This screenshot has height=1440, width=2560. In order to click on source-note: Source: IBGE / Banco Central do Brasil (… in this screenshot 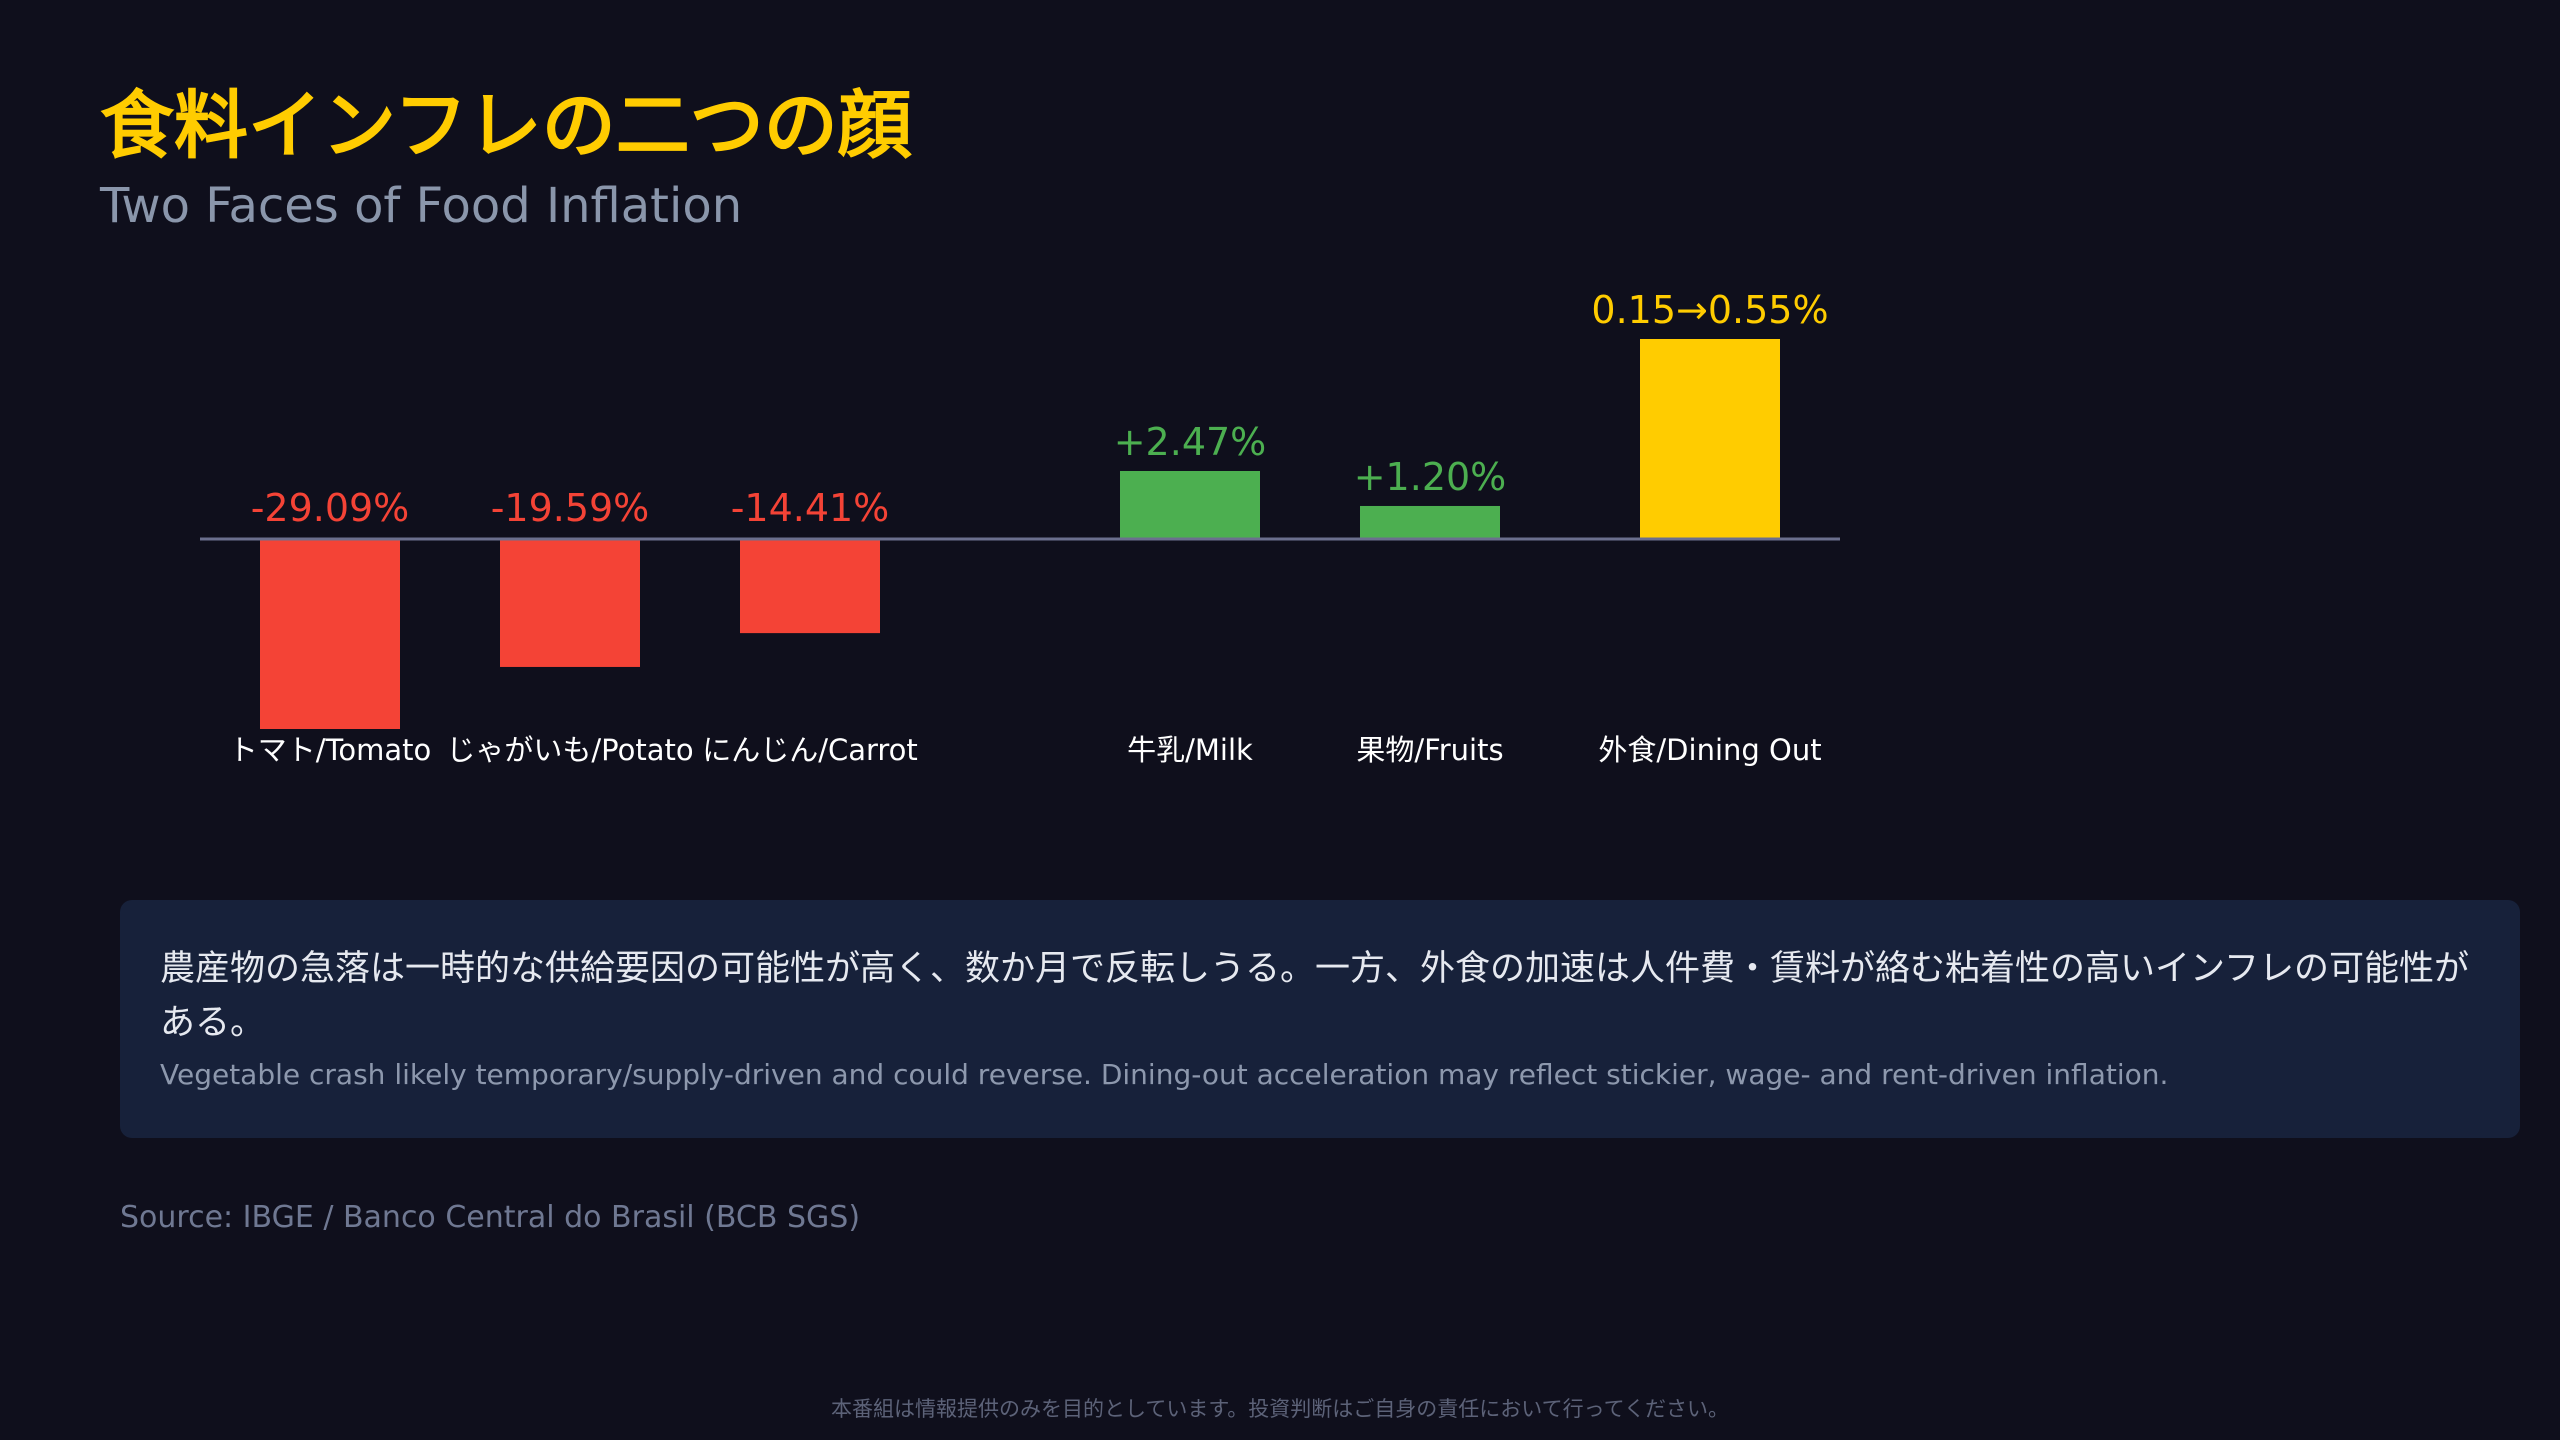, I will do `click(490, 1217)`.